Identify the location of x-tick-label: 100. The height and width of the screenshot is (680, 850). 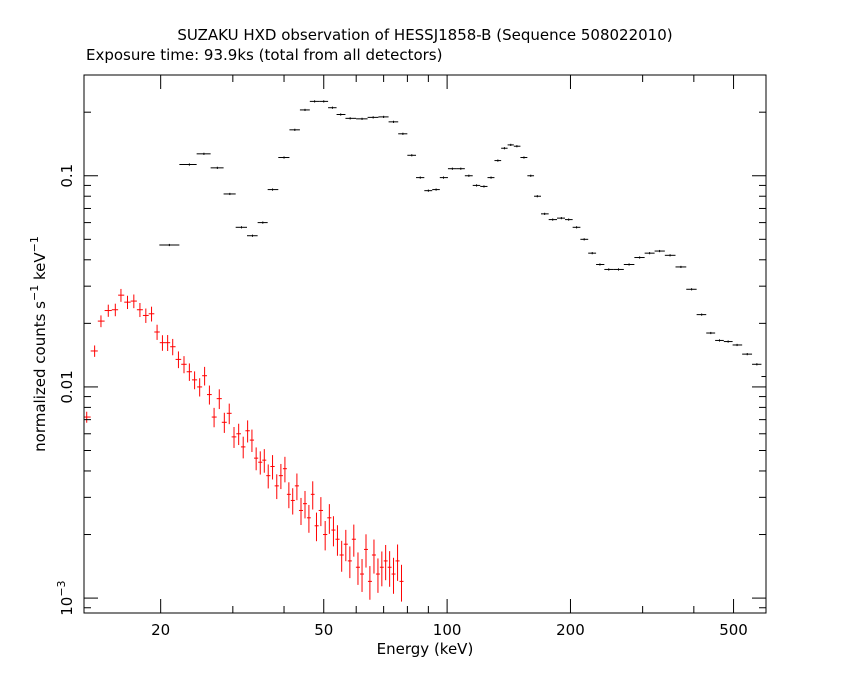
(447, 630).